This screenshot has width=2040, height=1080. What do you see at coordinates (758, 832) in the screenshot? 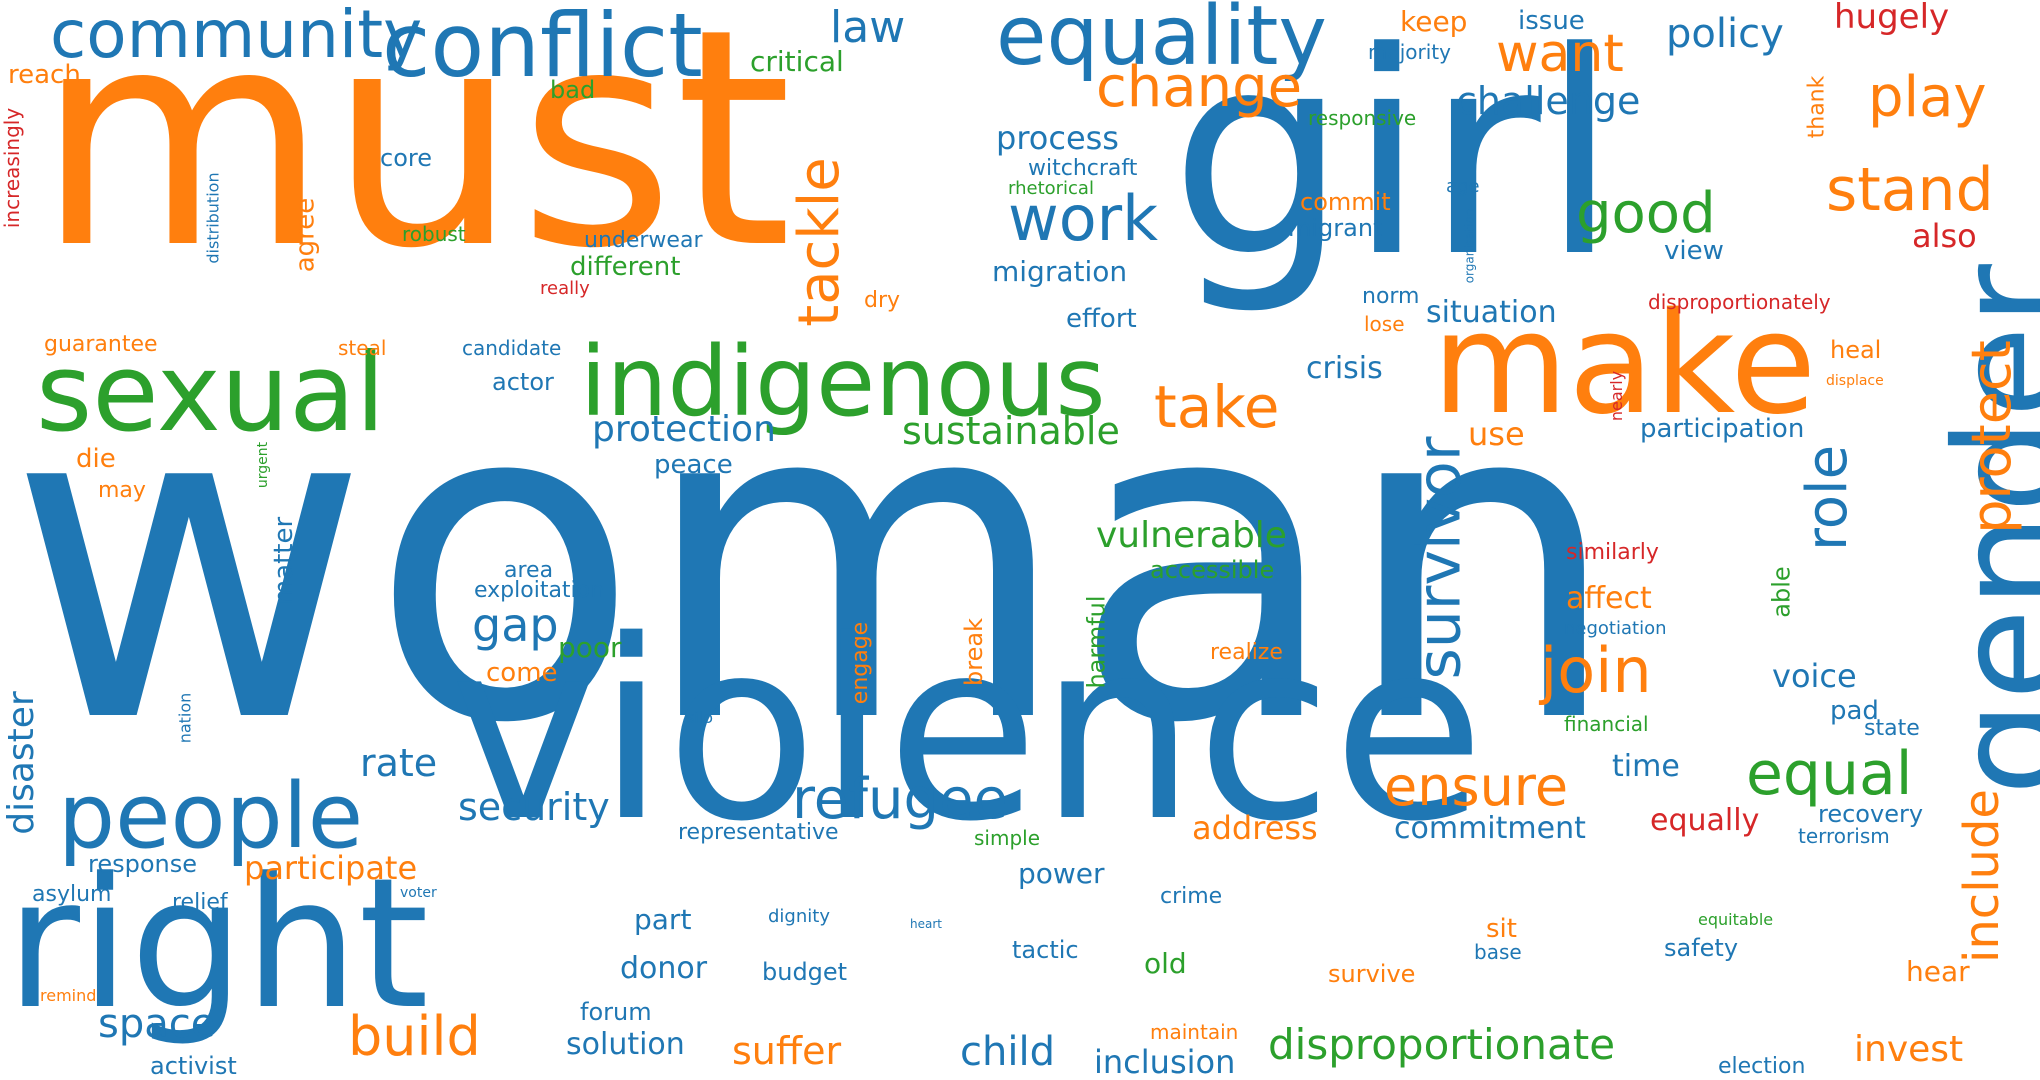
I see `word-representative: representative` at bounding box center [758, 832].